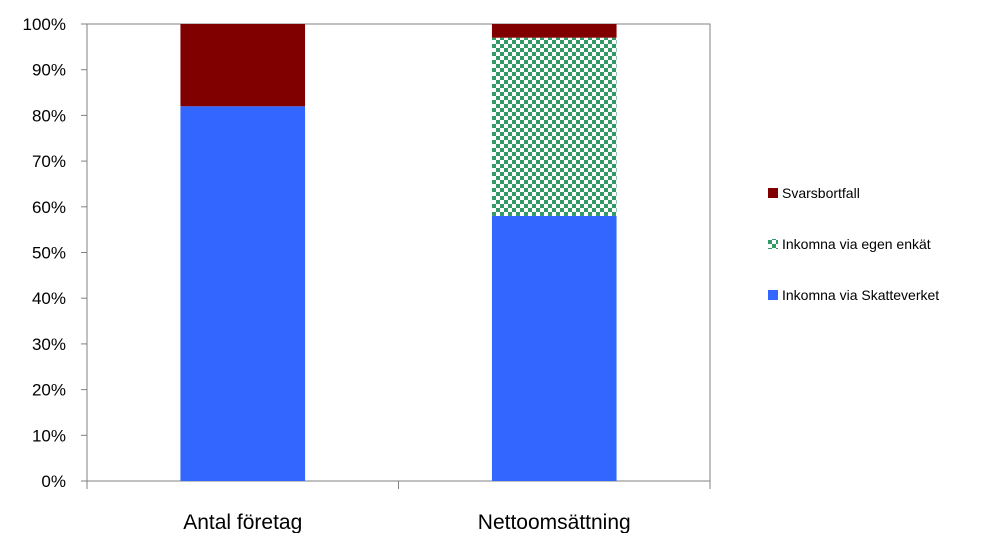  Describe the element at coordinates (49, 70) in the screenshot. I see `y-tick-label: 90%` at that location.